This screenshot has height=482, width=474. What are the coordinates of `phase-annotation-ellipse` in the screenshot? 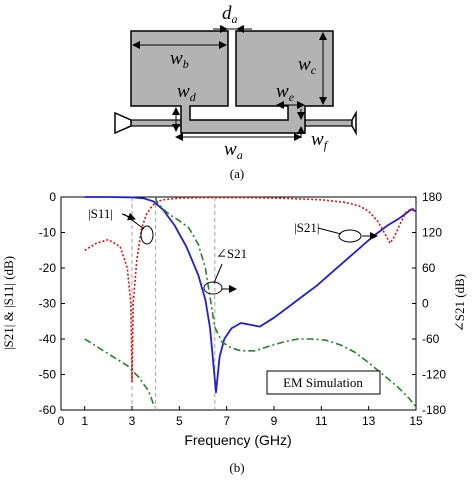 It's located at (213, 288).